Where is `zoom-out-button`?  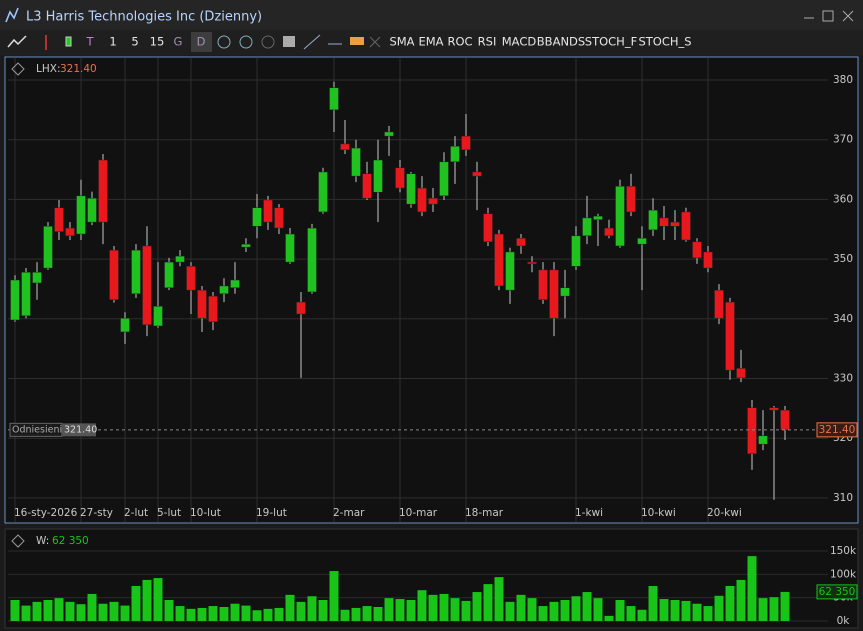
zoom-out-button is located at coordinates (246, 42).